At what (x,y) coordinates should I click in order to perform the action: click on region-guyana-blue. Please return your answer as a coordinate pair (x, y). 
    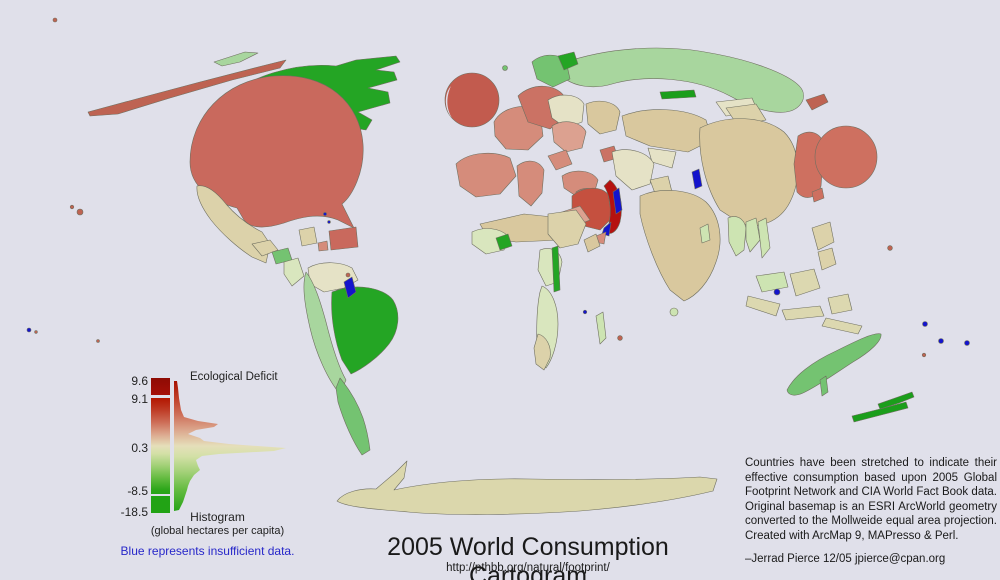
    Looking at the image, I should click on (350, 287).